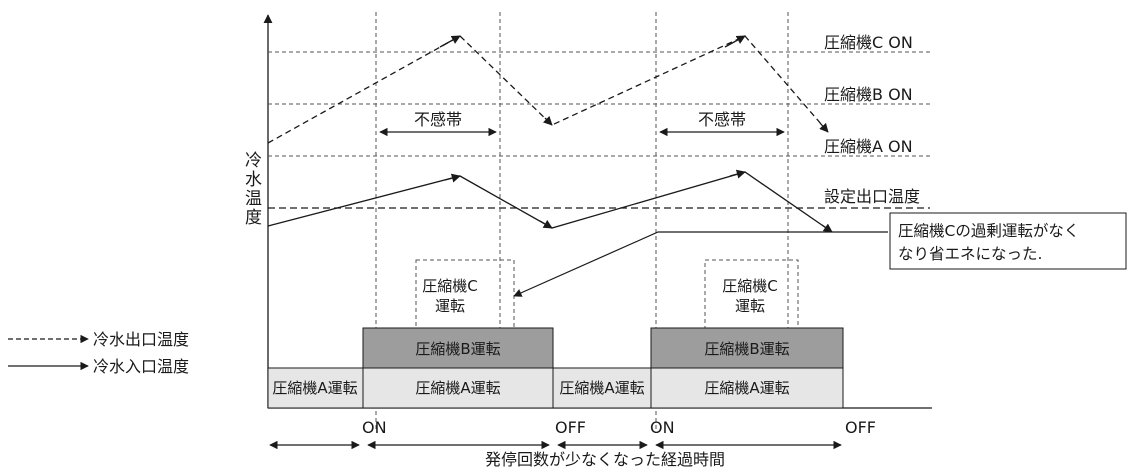  Describe the element at coordinates (700, 264) in the screenshot. I see `callout-leader-line` at that location.